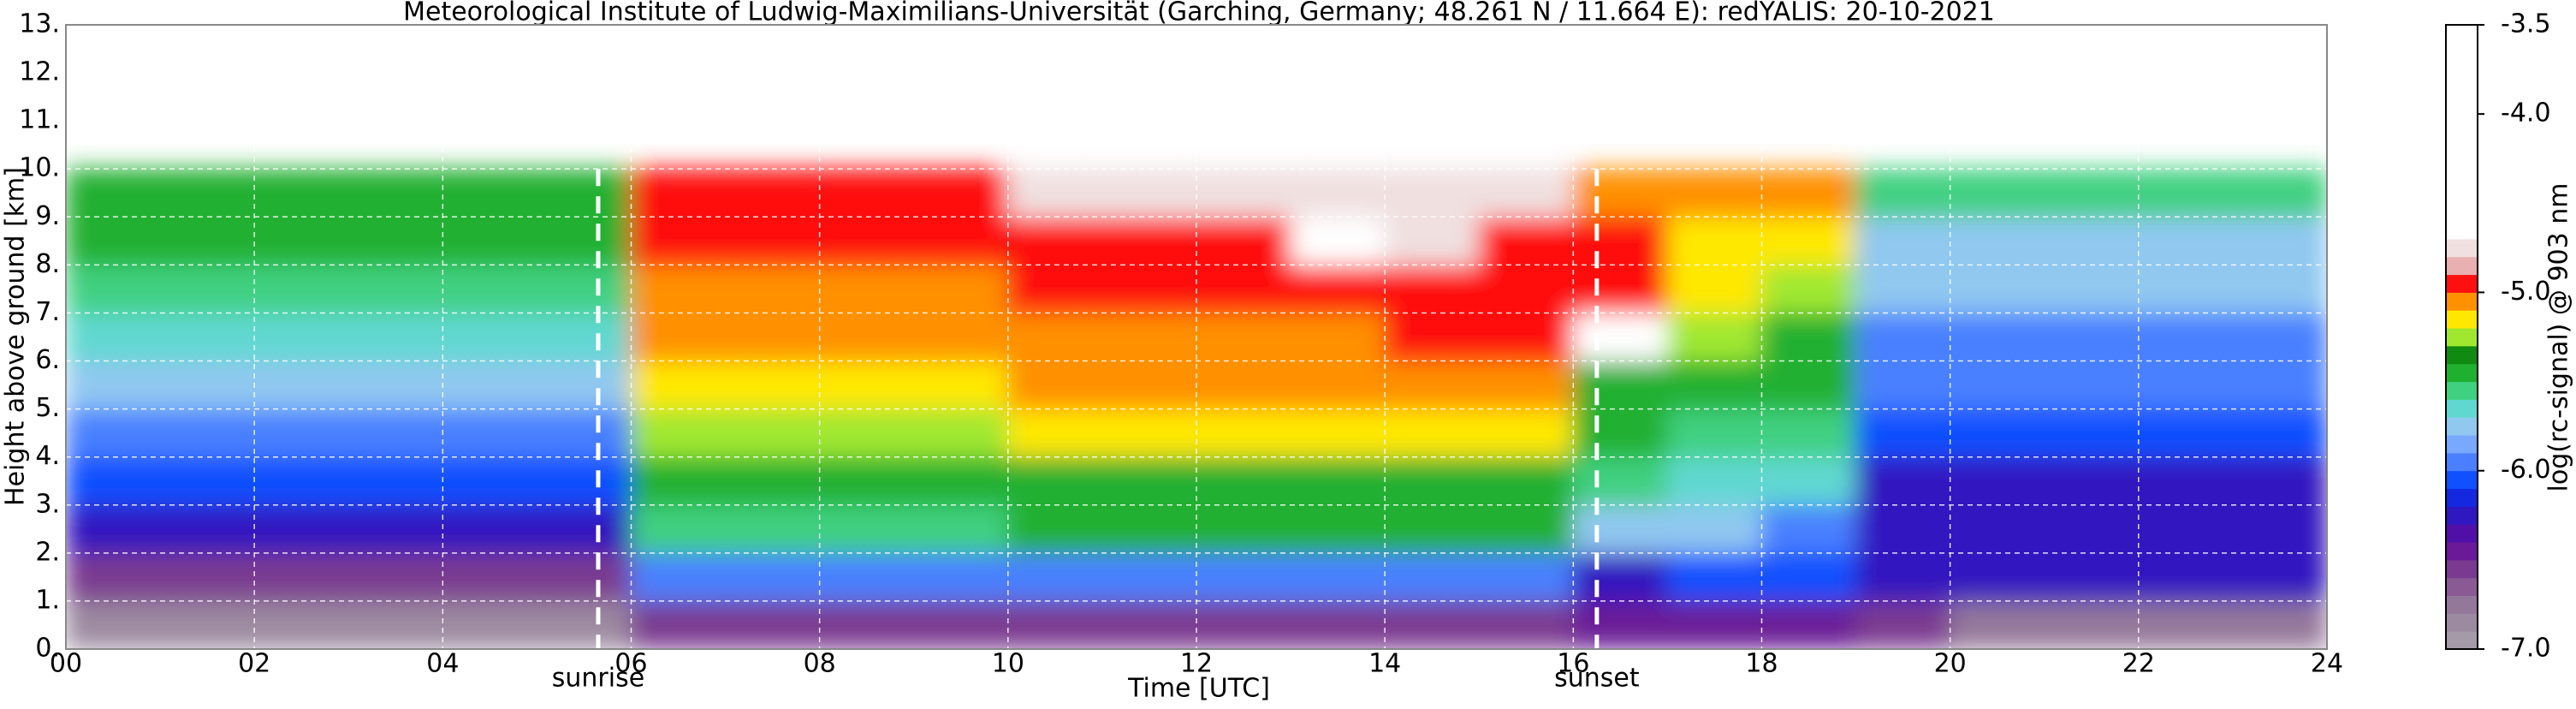 The height and width of the screenshot is (709, 2576). Describe the element at coordinates (1196, 664) in the screenshot. I see `x-tick-label: 12` at that location.